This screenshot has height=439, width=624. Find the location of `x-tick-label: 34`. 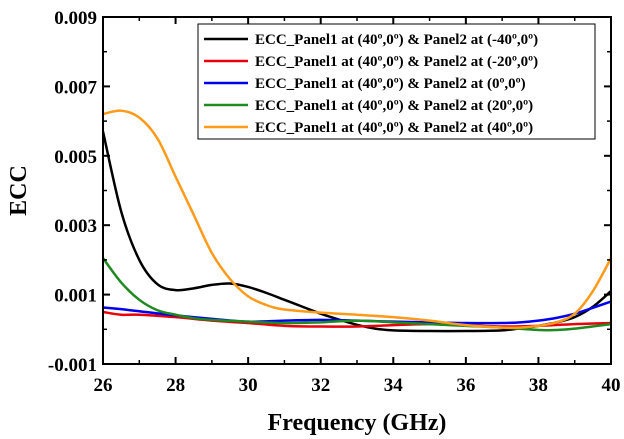

x-tick-label: 34 is located at coordinates (394, 385).